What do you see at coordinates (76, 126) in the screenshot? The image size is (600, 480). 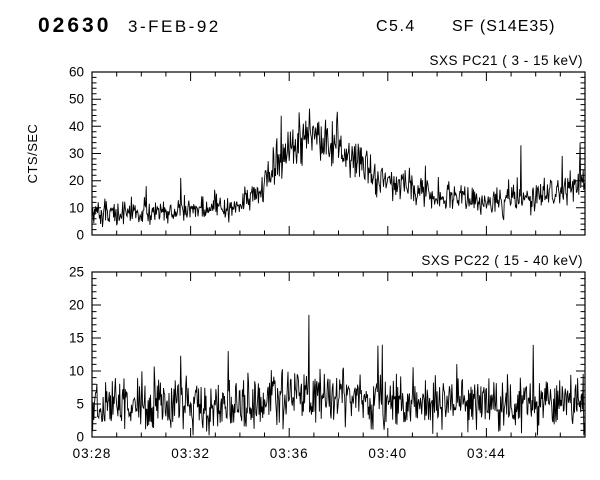 I see `pc21-ytick-label: 40` at bounding box center [76, 126].